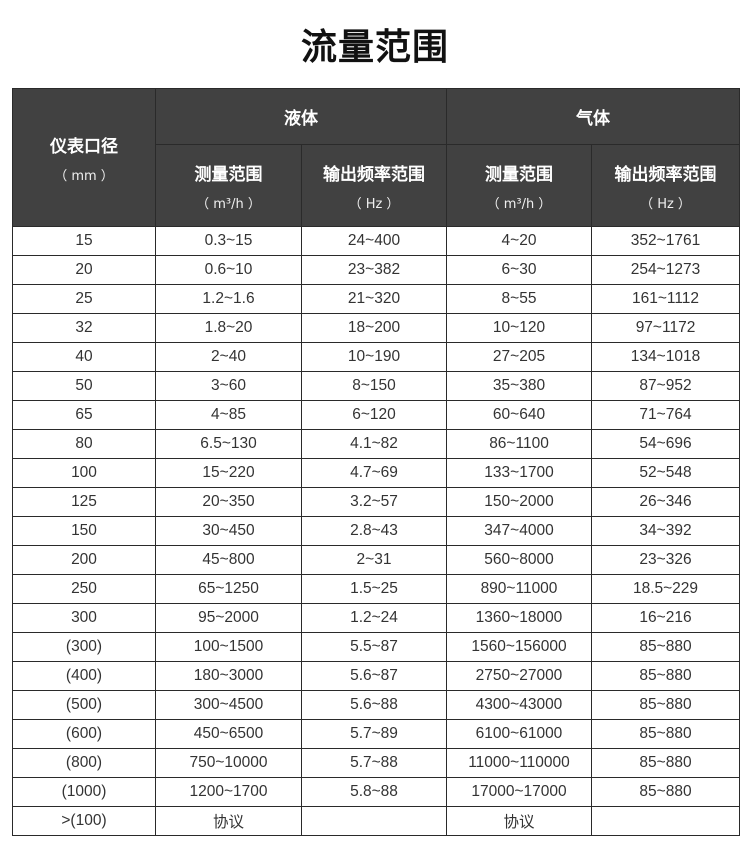  What do you see at coordinates (84, 589) in the screenshot?
I see `cell-diameter: 250` at bounding box center [84, 589].